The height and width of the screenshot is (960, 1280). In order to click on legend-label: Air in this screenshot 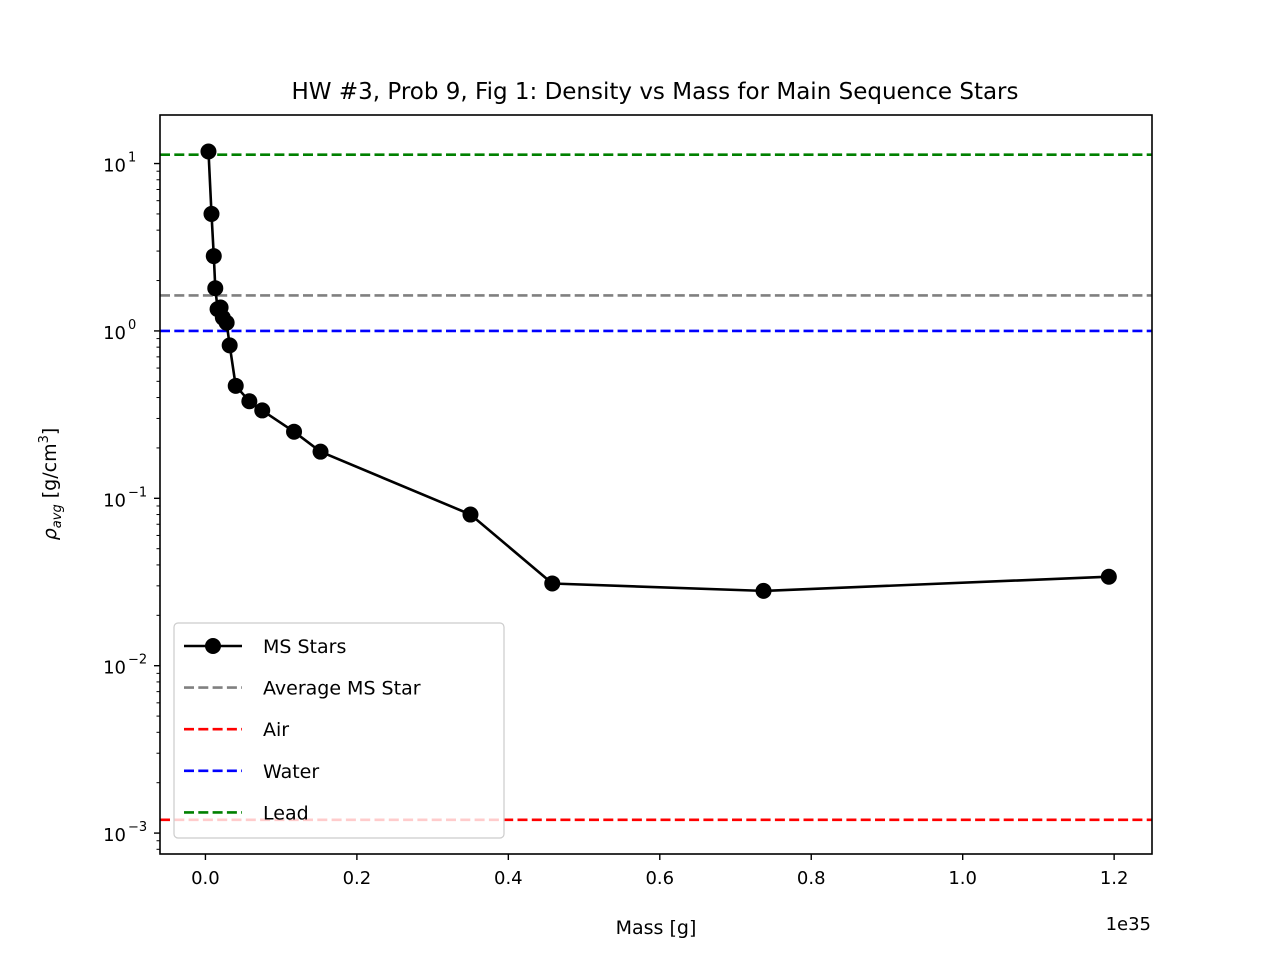, I will do `click(276, 730)`.